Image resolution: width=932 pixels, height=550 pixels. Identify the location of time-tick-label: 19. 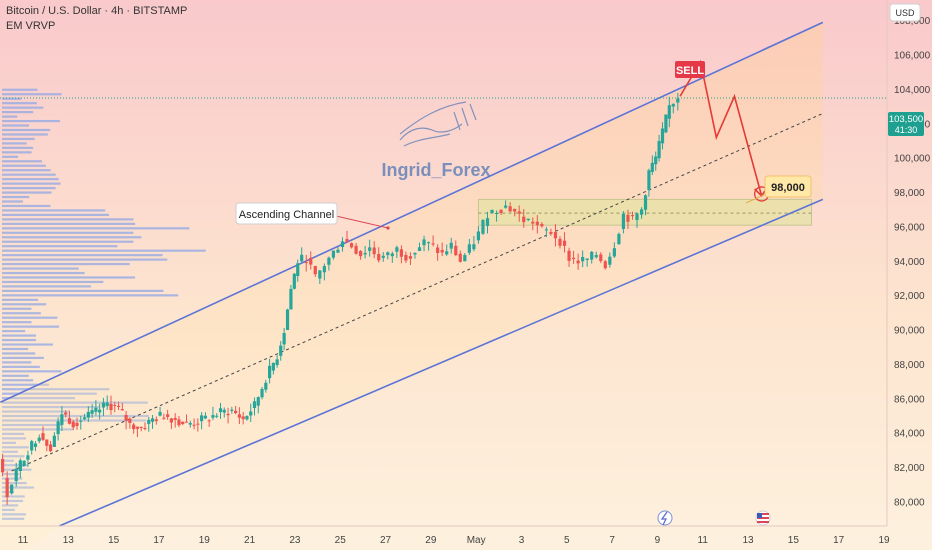
(884, 540).